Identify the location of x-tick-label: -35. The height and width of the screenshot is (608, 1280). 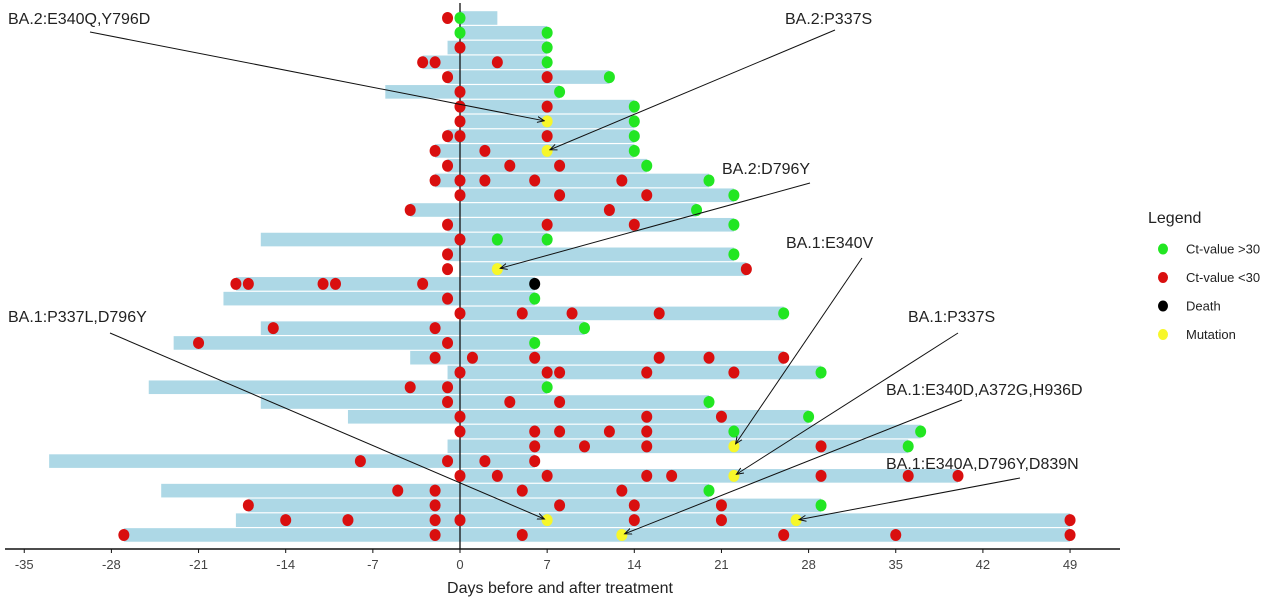
(24, 564).